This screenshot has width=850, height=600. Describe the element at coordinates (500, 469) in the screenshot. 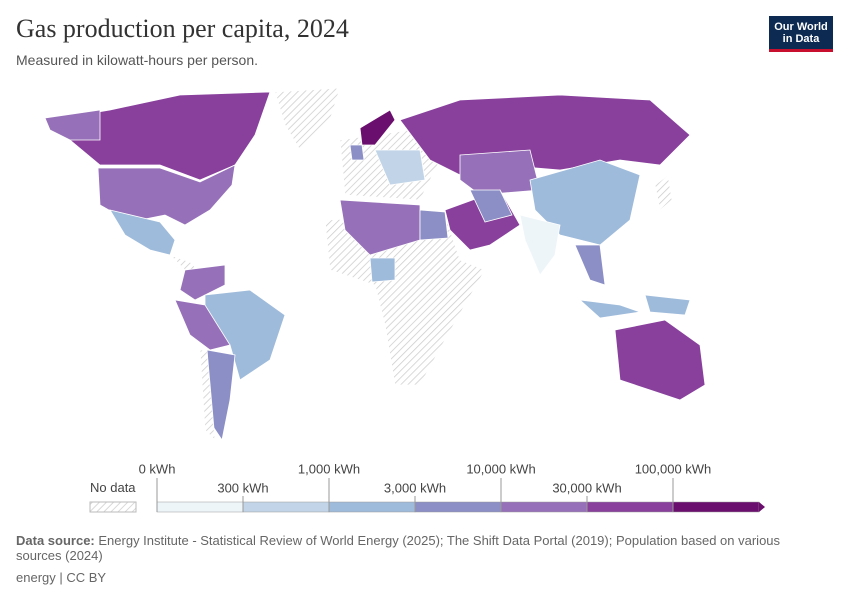

I see `legend-tick-label: 10,000 kWh` at that location.